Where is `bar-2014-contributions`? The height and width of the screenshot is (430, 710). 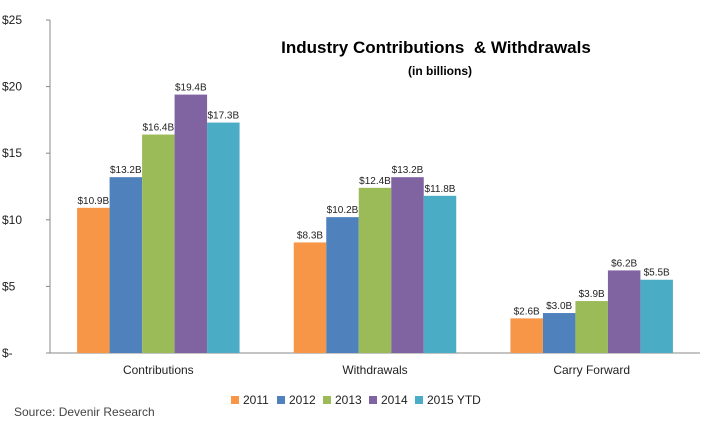
bar-2014-contributions is located at coordinates (191, 223).